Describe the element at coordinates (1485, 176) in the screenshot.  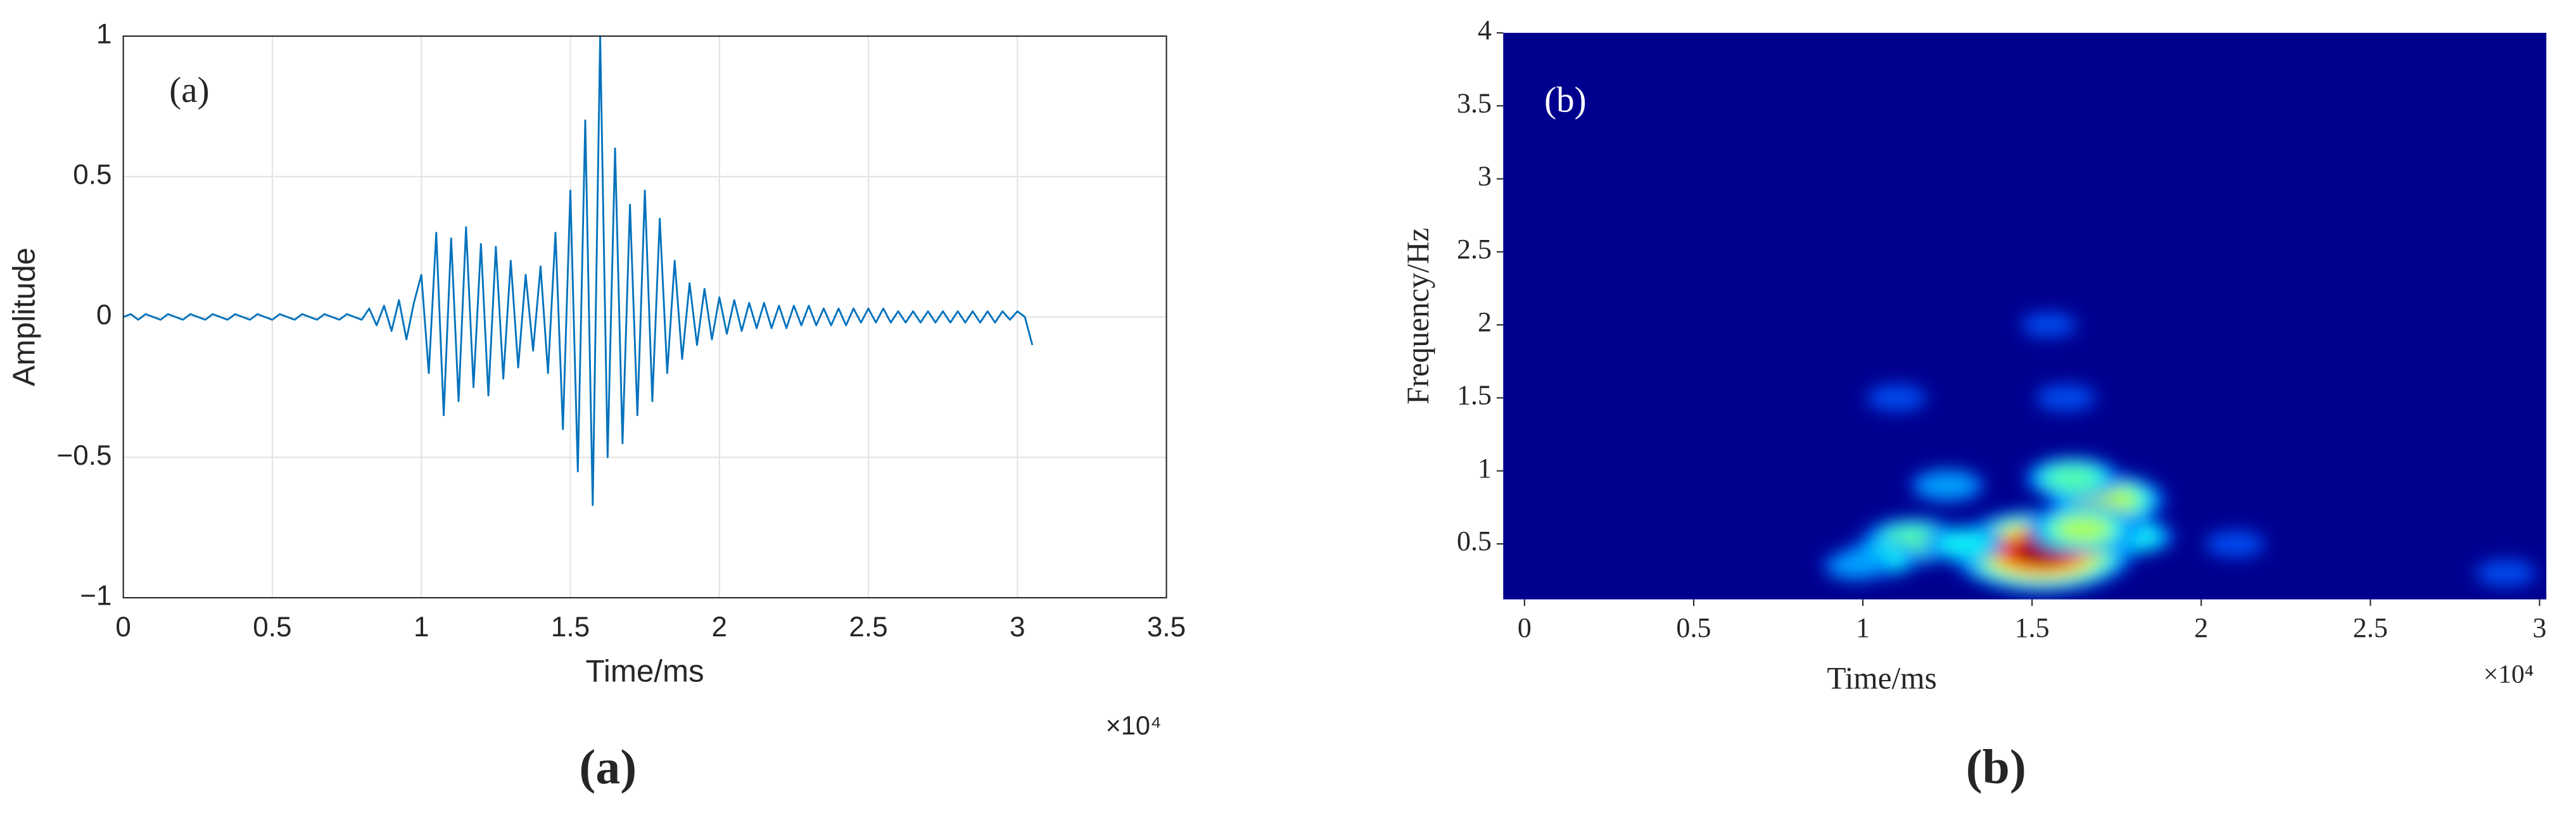
I see `y-tick-label: 3` at that location.